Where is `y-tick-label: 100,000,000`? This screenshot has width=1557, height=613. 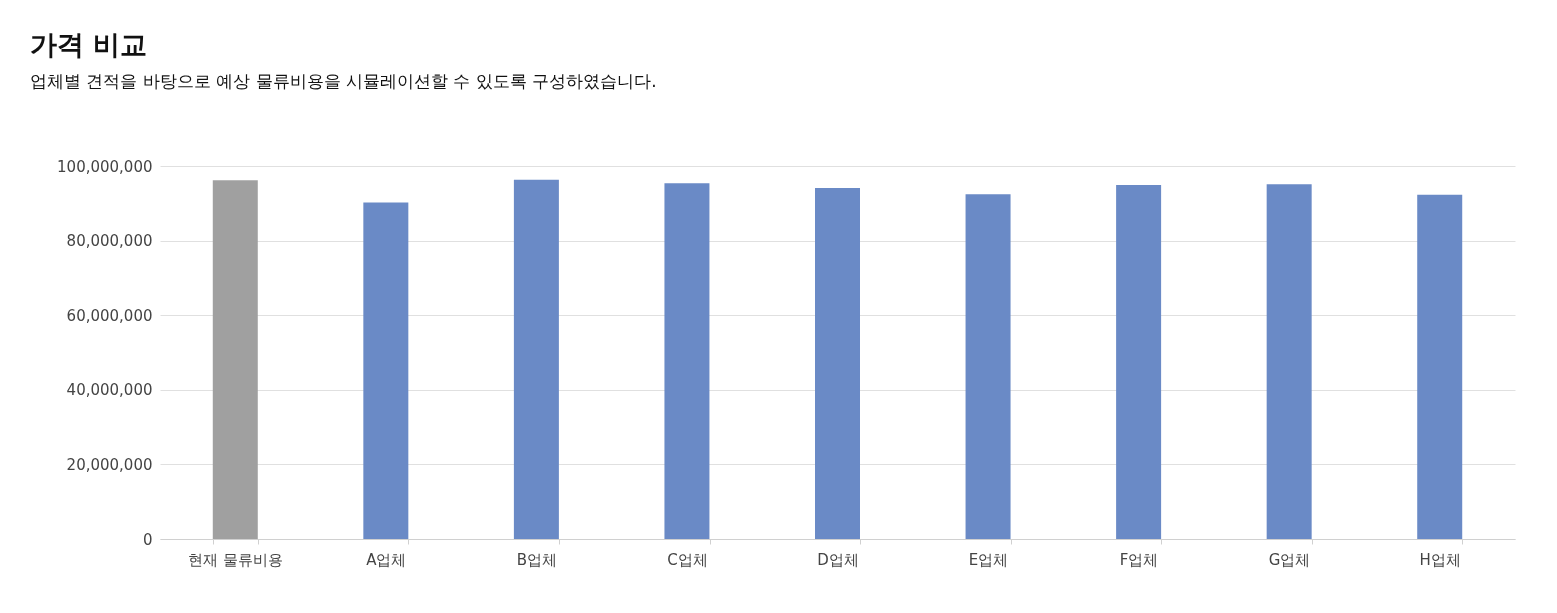
y-tick-label: 100,000,000 is located at coordinates (105, 166).